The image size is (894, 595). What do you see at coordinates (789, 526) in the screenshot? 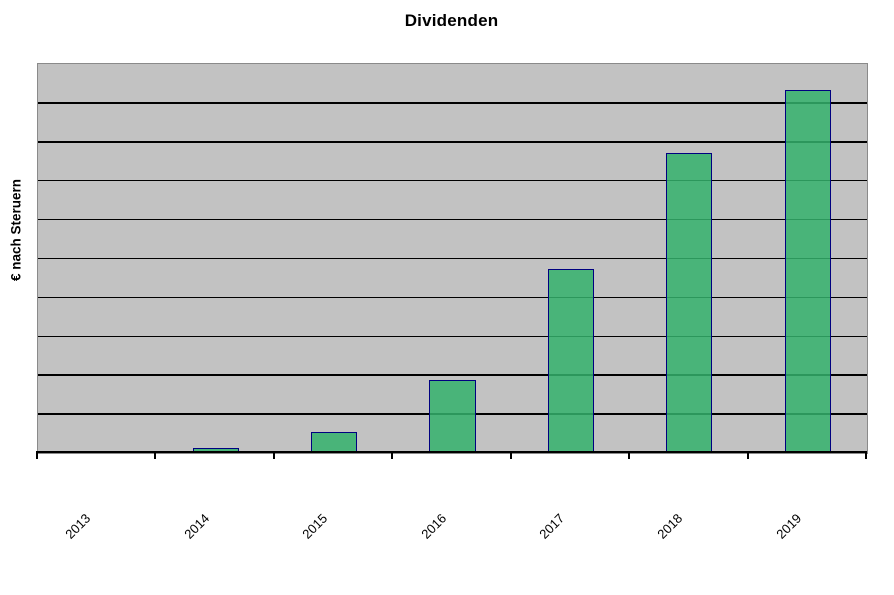
I see `x-tick-label-2019: 2019` at bounding box center [789, 526].